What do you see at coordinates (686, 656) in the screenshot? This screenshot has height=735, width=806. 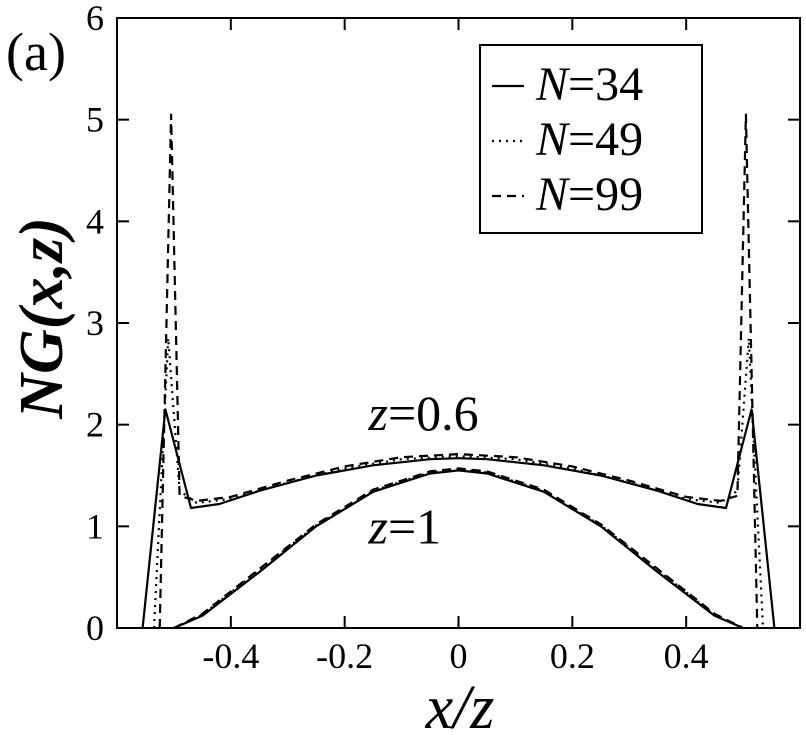 I see `x-tick-label: 0.4` at bounding box center [686, 656].